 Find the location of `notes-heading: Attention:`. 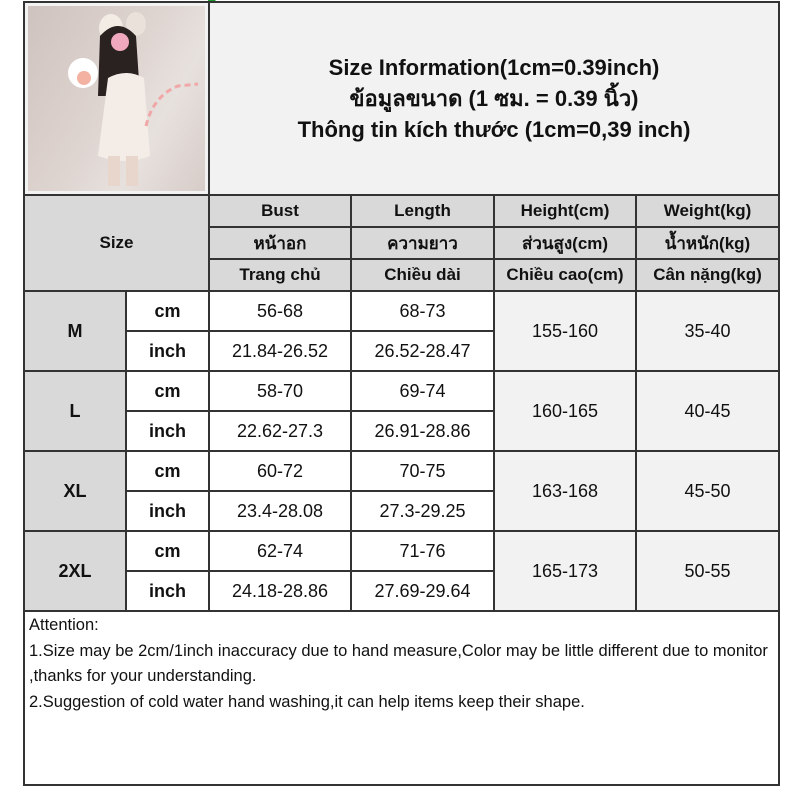

notes-heading: Attention: is located at coordinates (64, 625).